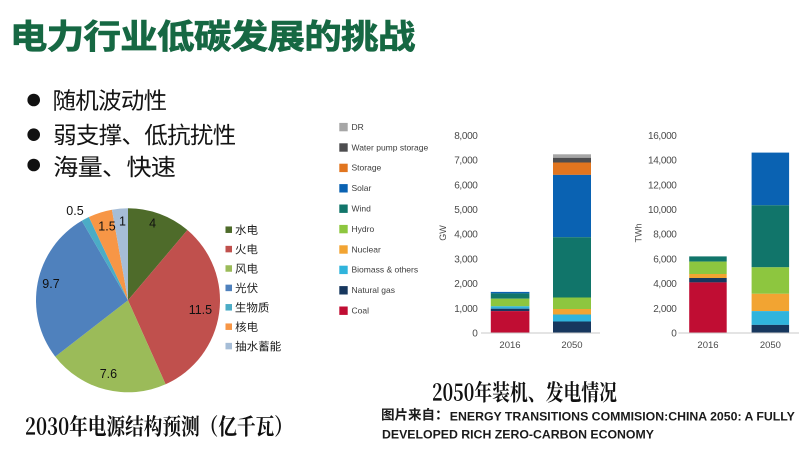  What do you see at coordinates (366, 249) in the screenshot?
I see `svg-text: Nuclear` at bounding box center [366, 249].